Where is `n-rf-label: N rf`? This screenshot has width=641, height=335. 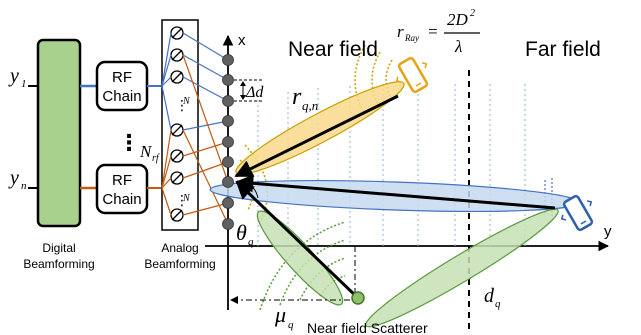 n-rf-label: N rf is located at coordinates (149, 153).